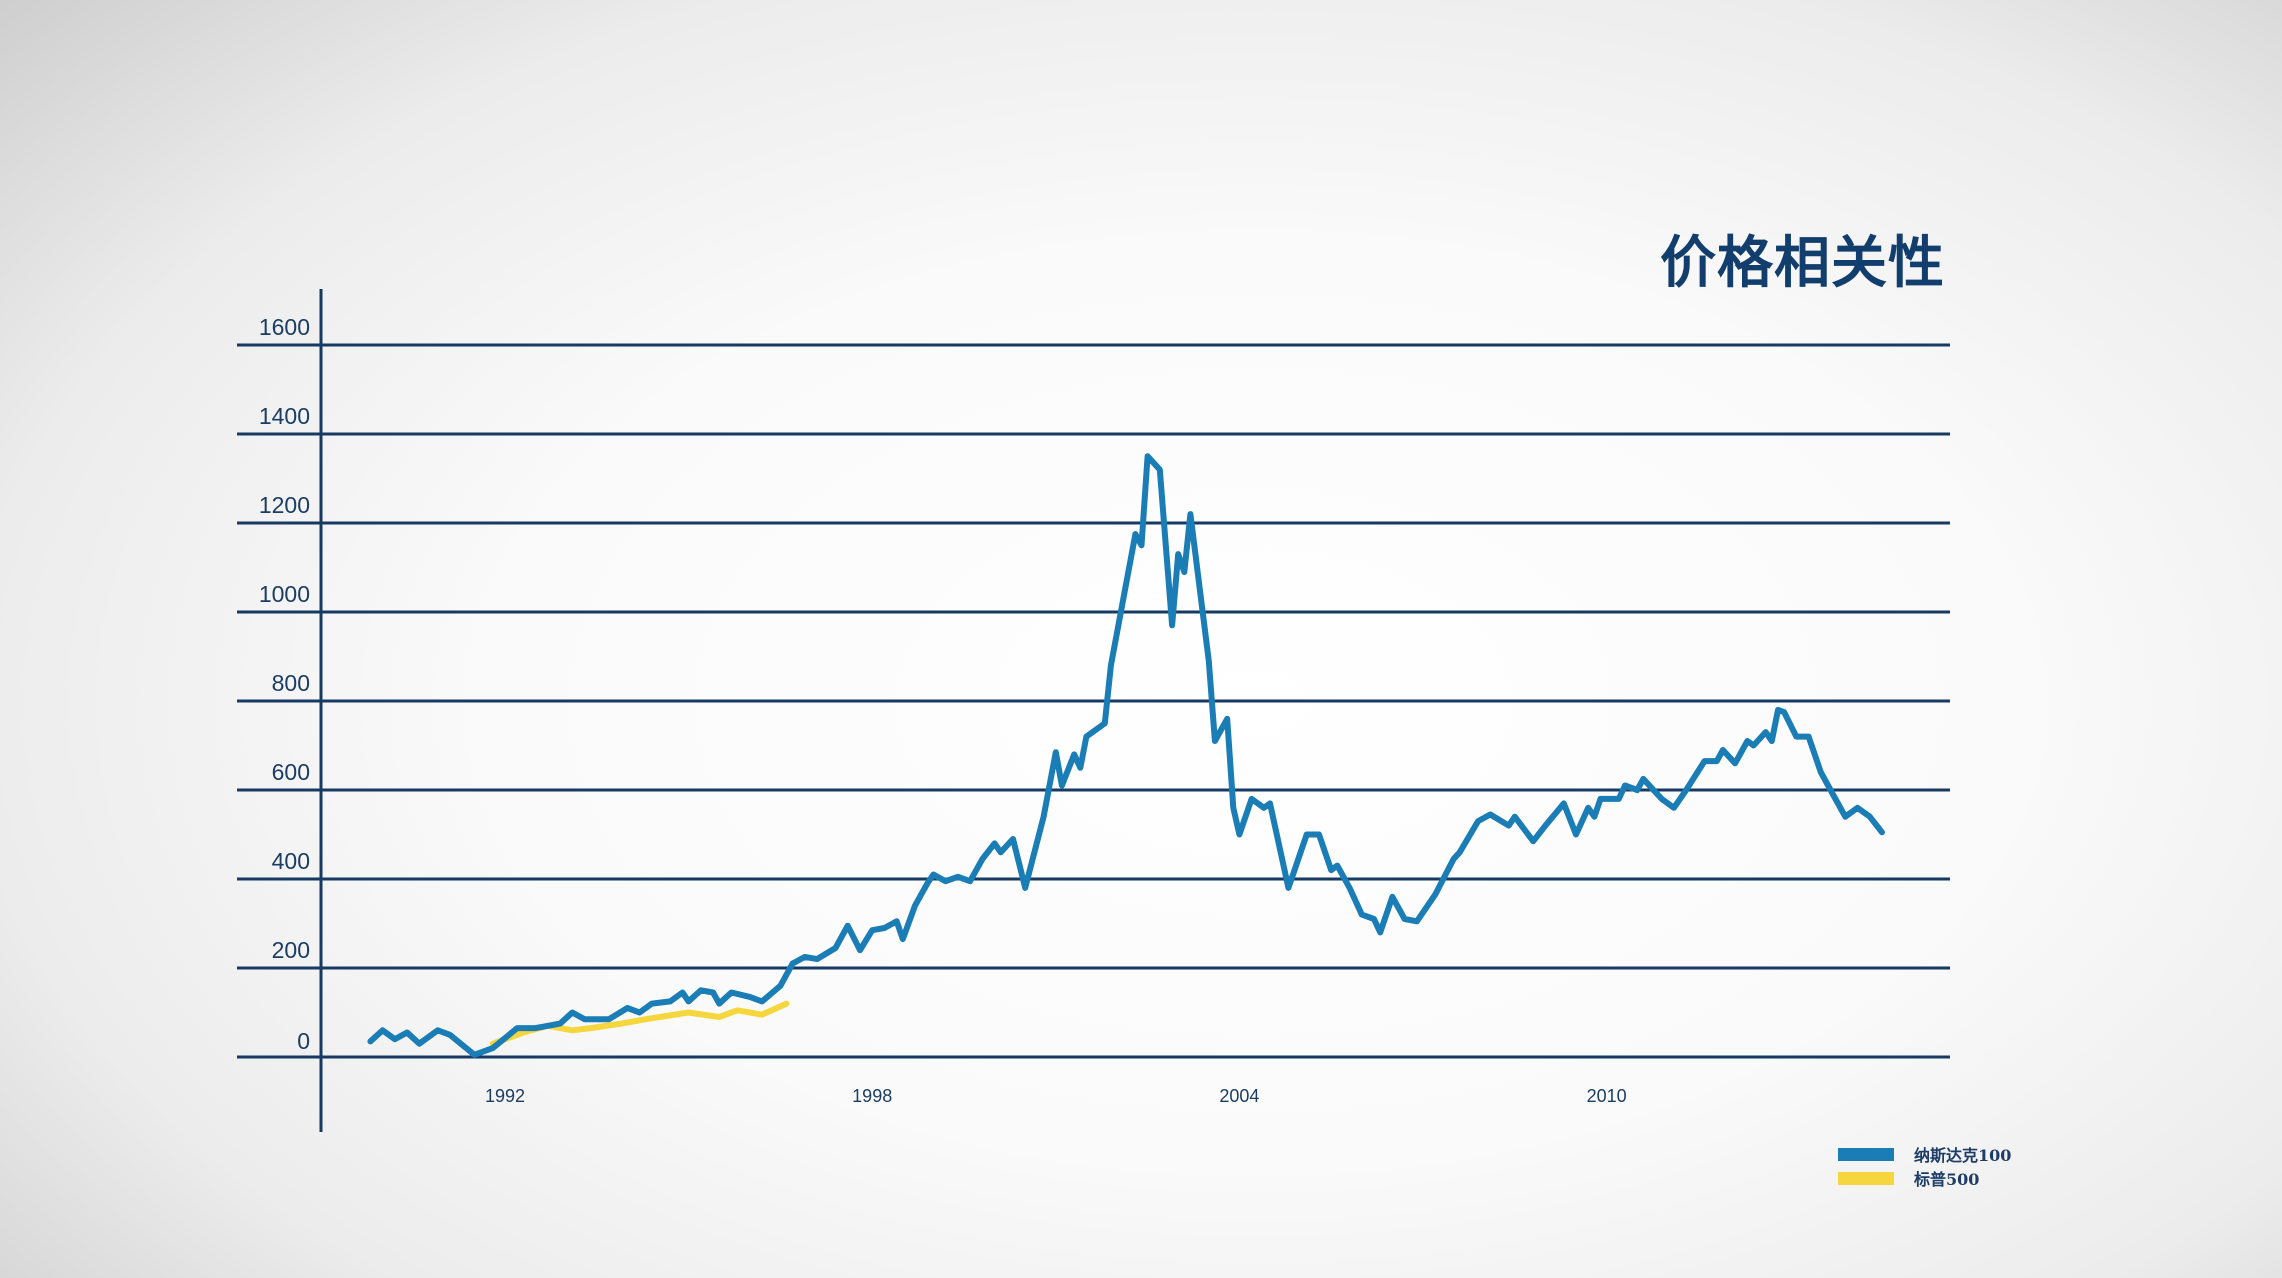 This screenshot has height=1278, width=2282. Describe the element at coordinates (291, 772) in the screenshot. I see `y-tick-label: 600` at that location.